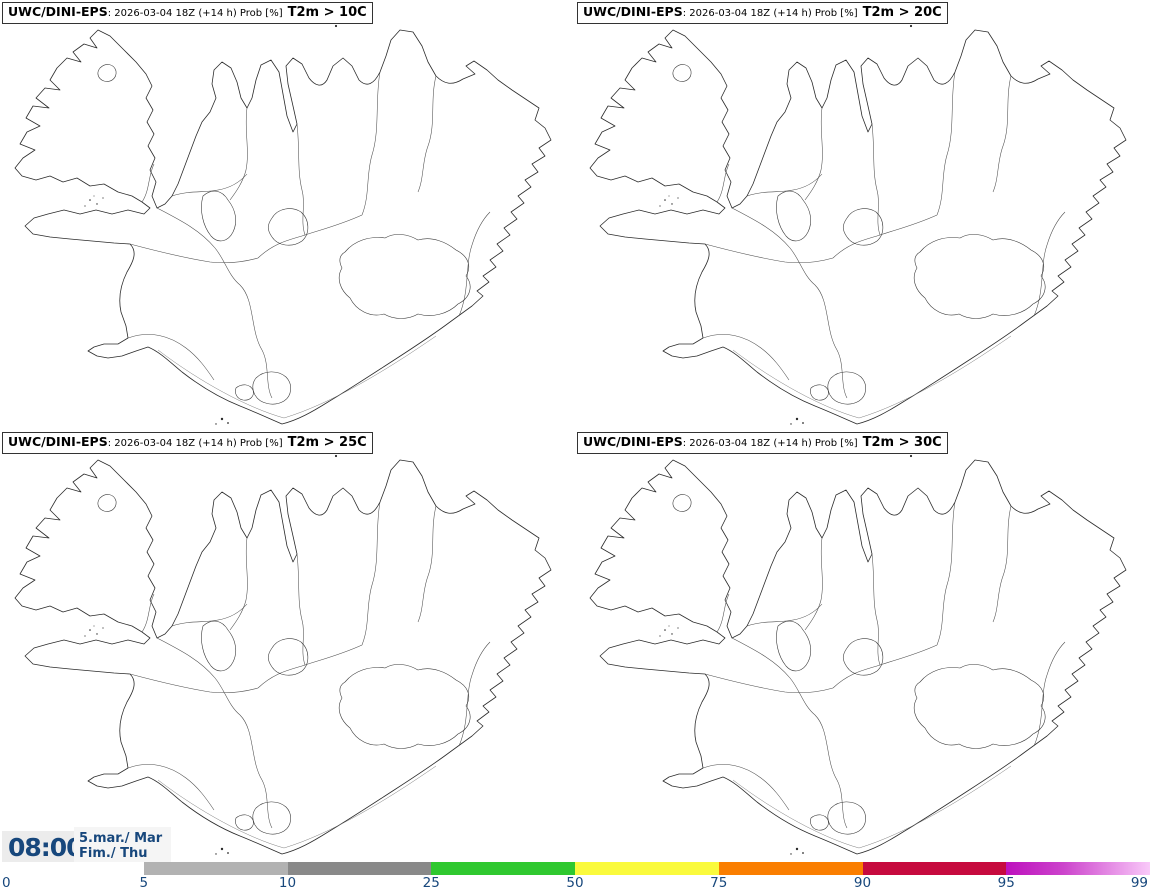 This screenshot has height=891, width=1150. What do you see at coordinates (121, 838) in the screenshot?
I see `date-line-1: 5.mar./ Mar` at bounding box center [121, 838].